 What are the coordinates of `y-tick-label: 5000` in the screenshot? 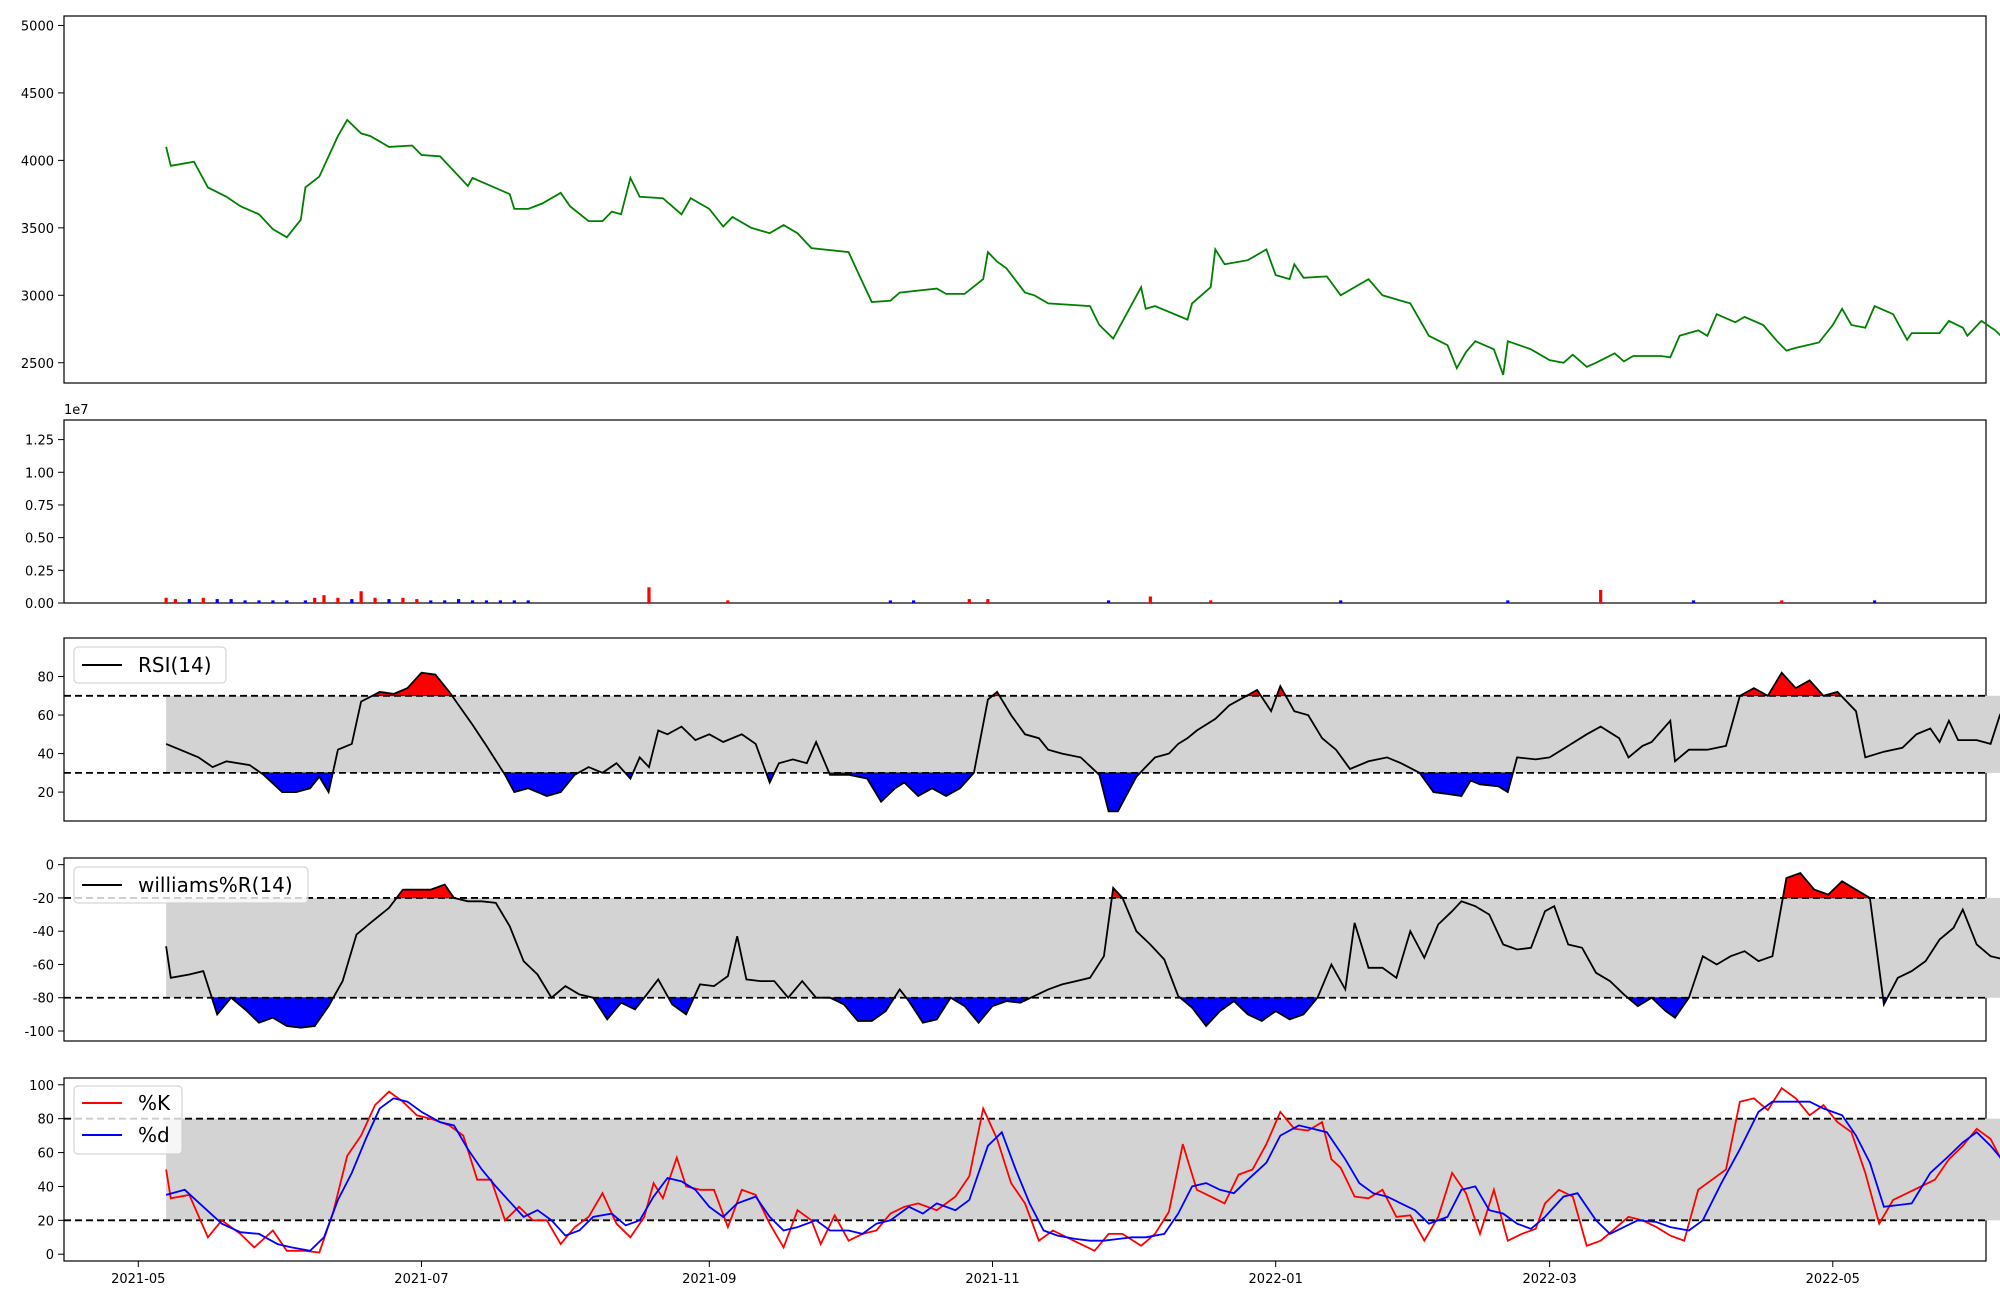 It's located at (37, 26).